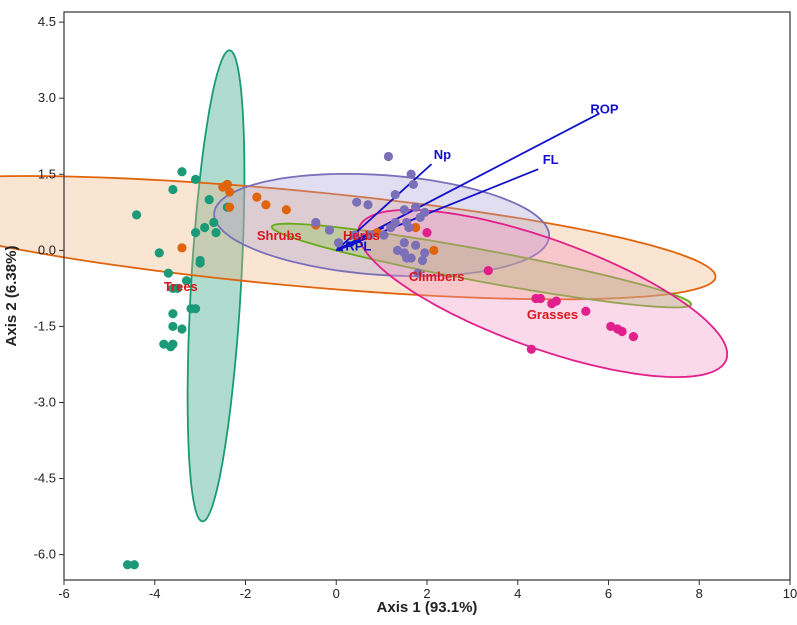 Image resolution: width=797 pixels, height=625 pixels. Describe the element at coordinates (216, 286) in the screenshot. I see `ellipse-trees` at that location.